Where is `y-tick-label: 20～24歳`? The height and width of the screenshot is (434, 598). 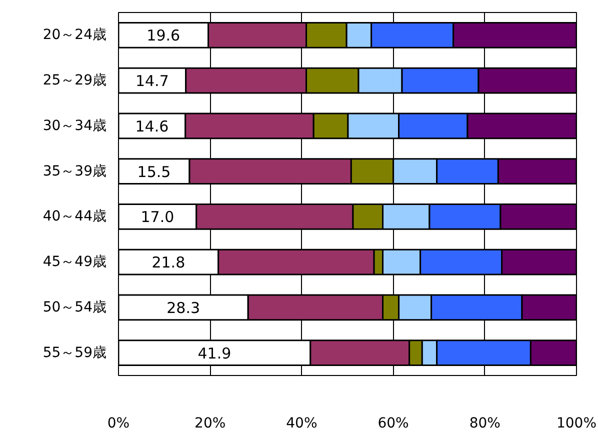 y-tick-label: 20～24歳 is located at coordinates (74, 35).